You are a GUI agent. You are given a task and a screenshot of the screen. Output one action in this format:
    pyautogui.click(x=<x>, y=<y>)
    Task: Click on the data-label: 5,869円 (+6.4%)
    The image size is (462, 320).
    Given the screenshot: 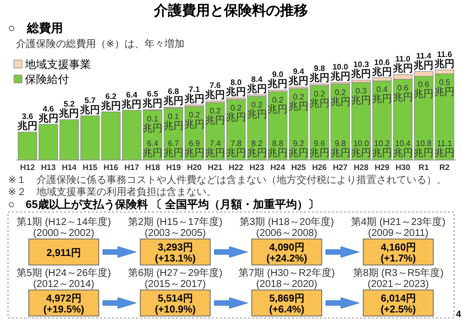 What is the action you would take?
    pyautogui.click(x=286, y=305)
    